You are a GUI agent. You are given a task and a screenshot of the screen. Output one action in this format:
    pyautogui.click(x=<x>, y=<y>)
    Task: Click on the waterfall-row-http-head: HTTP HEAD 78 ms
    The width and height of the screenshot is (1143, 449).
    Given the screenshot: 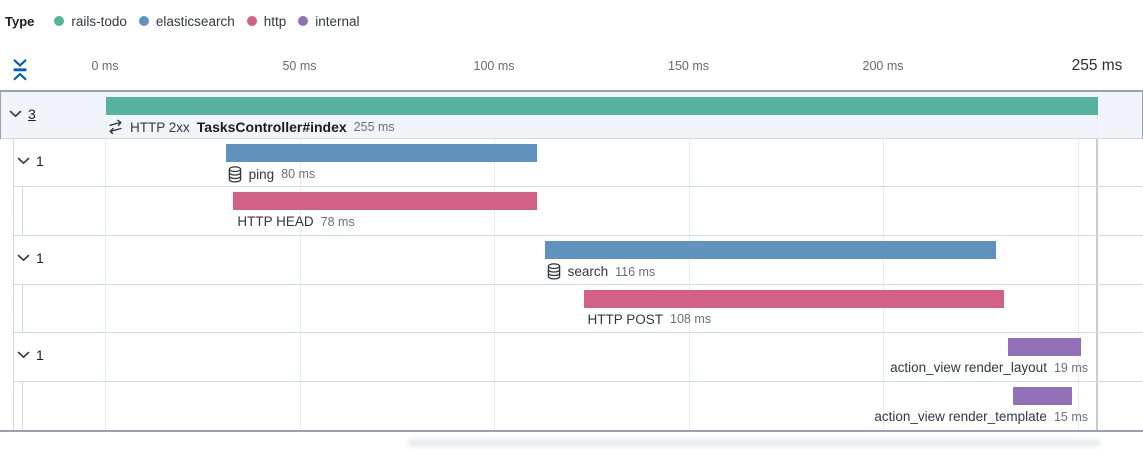 What is the action you would take?
    pyautogui.click(x=571, y=212)
    